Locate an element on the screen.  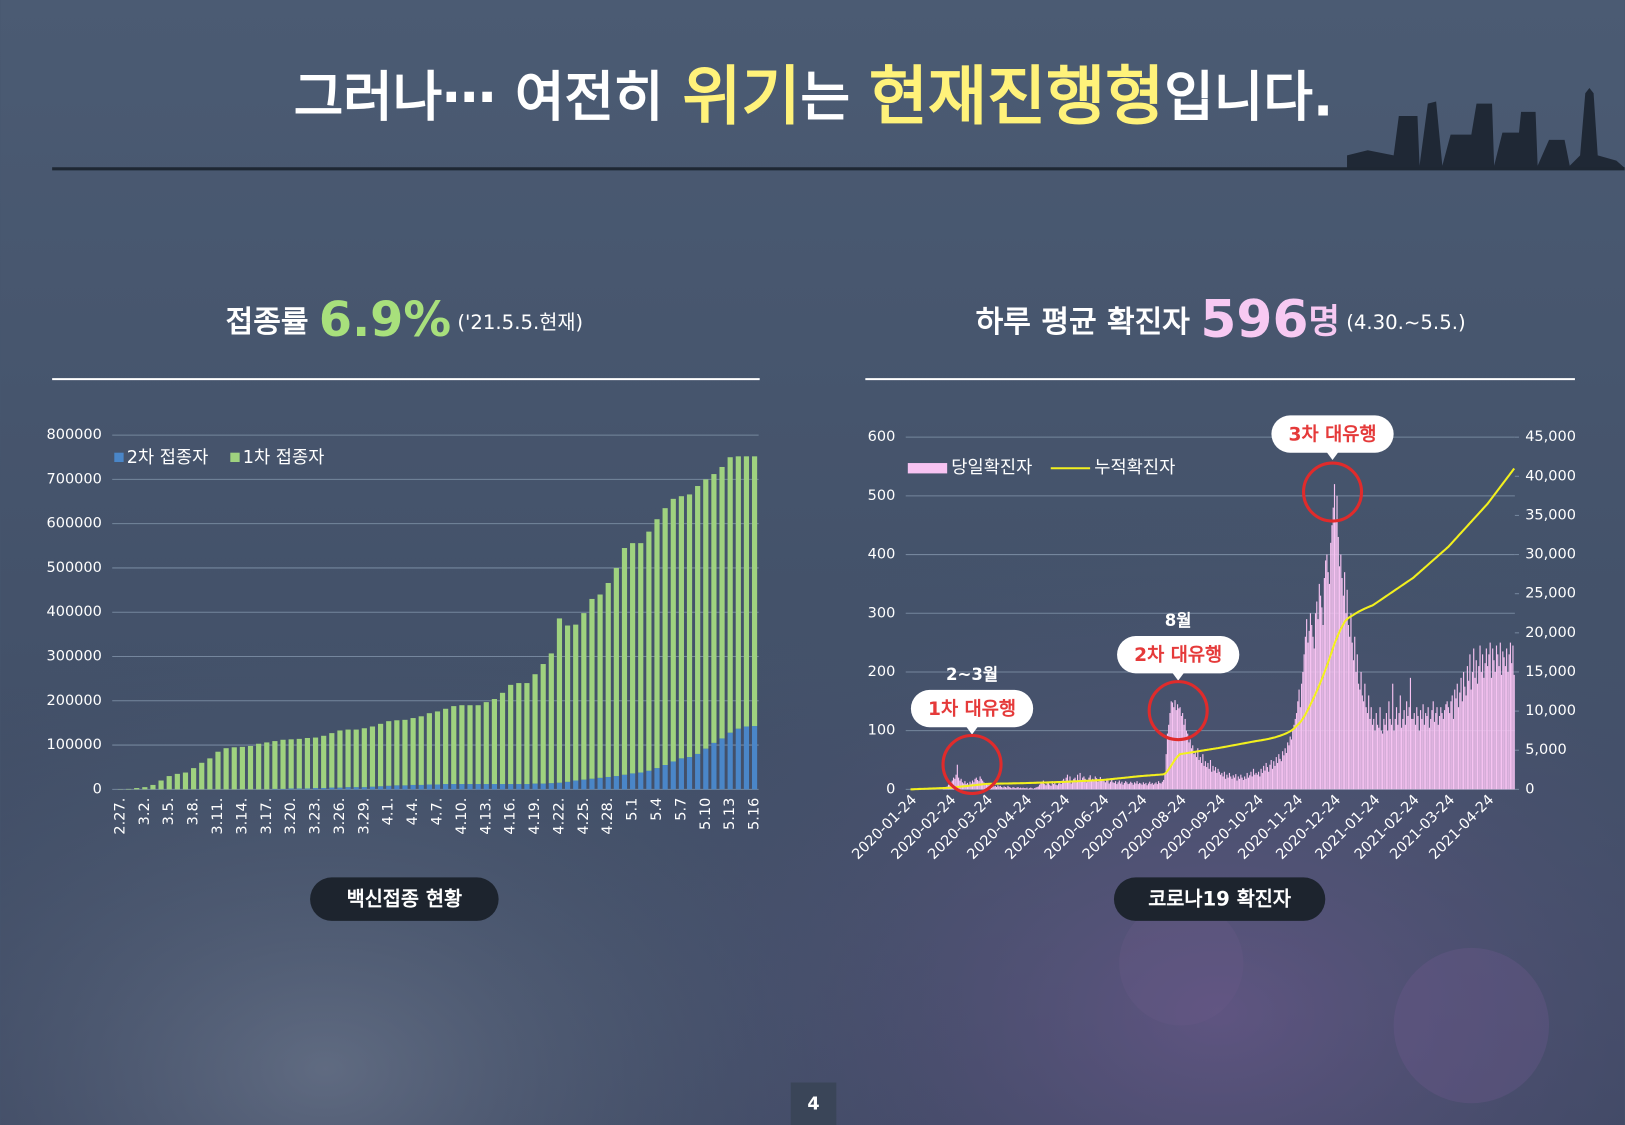
y2-tick-label: 15,000 is located at coordinates (1550, 672).